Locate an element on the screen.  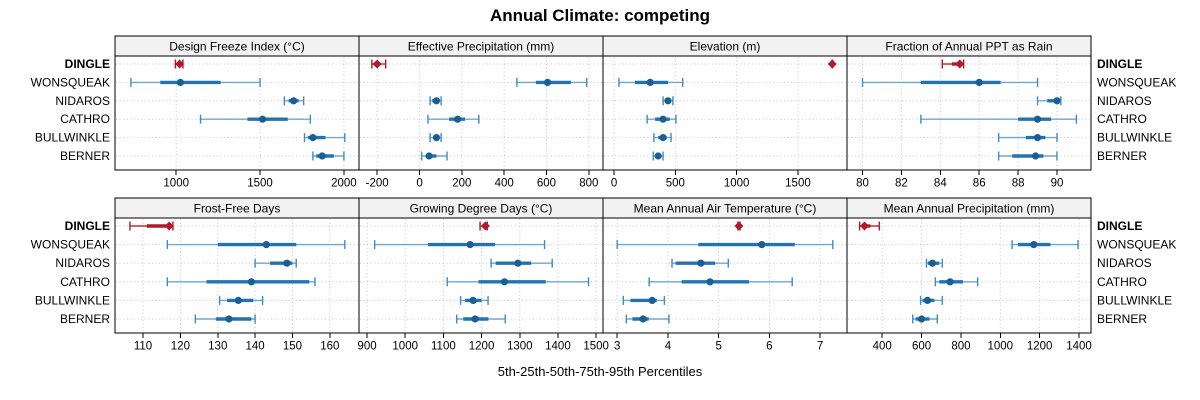
panel-strip-label: Growing Degree Days (°C) is located at coordinates (481, 209).